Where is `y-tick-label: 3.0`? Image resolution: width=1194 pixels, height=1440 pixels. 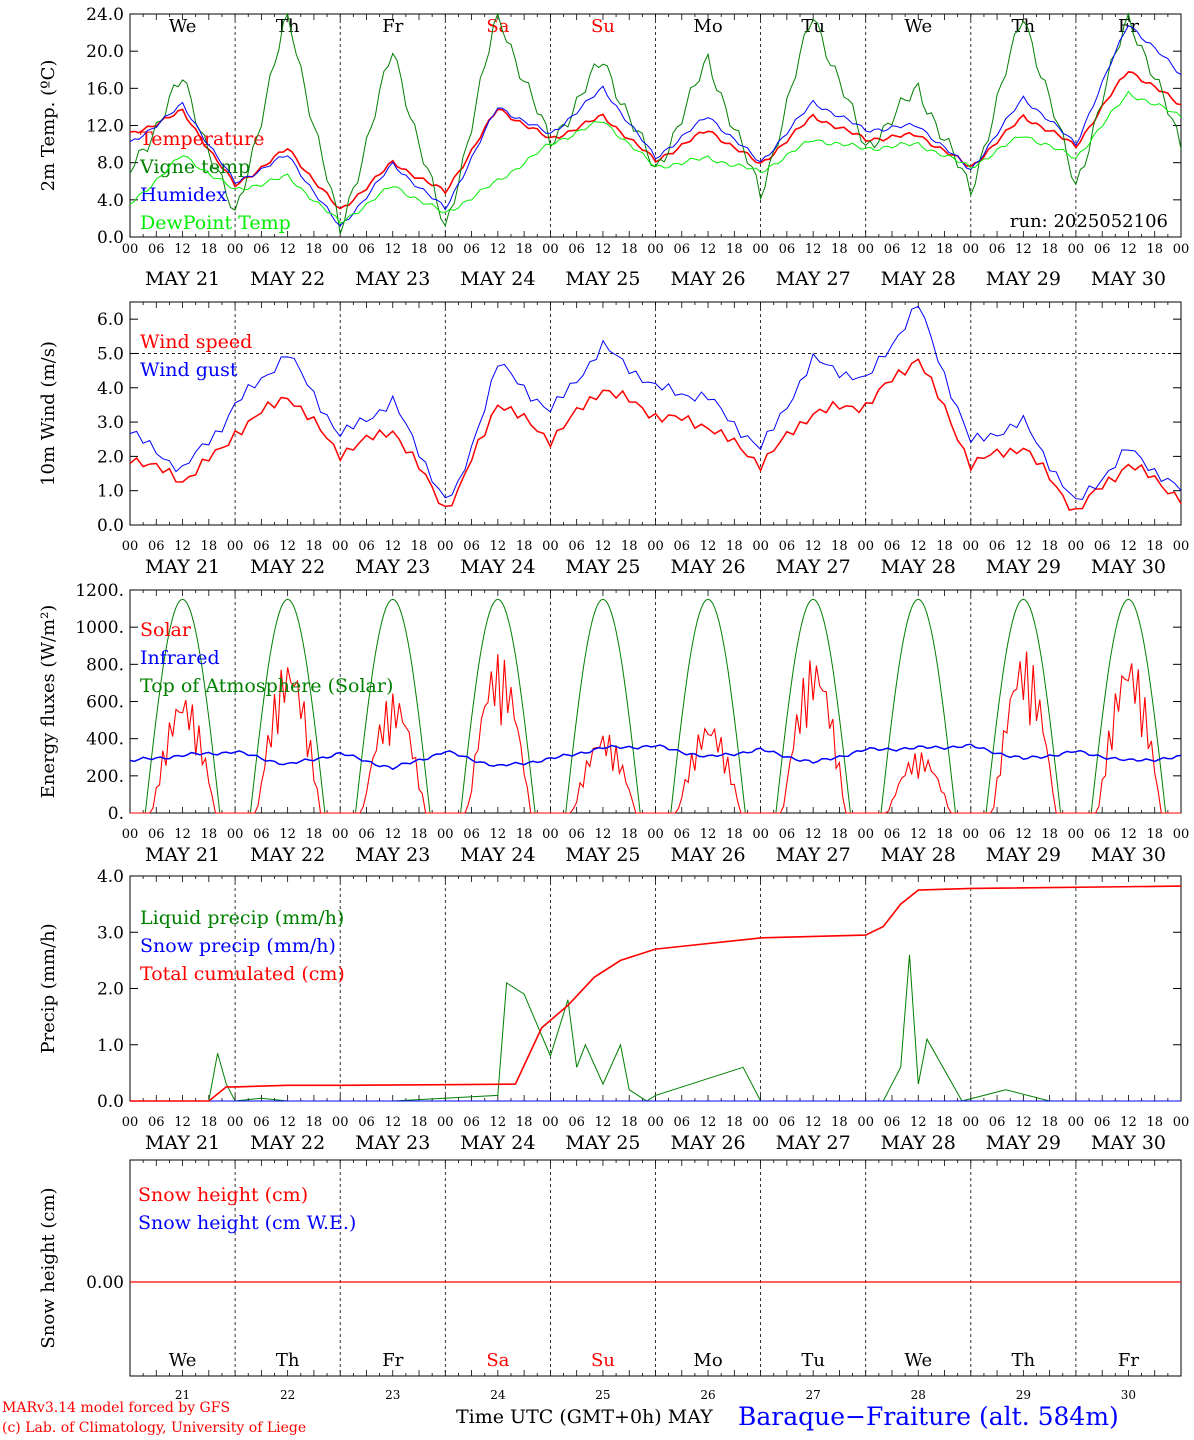 y-tick-label: 3.0 is located at coordinates (110, 933).